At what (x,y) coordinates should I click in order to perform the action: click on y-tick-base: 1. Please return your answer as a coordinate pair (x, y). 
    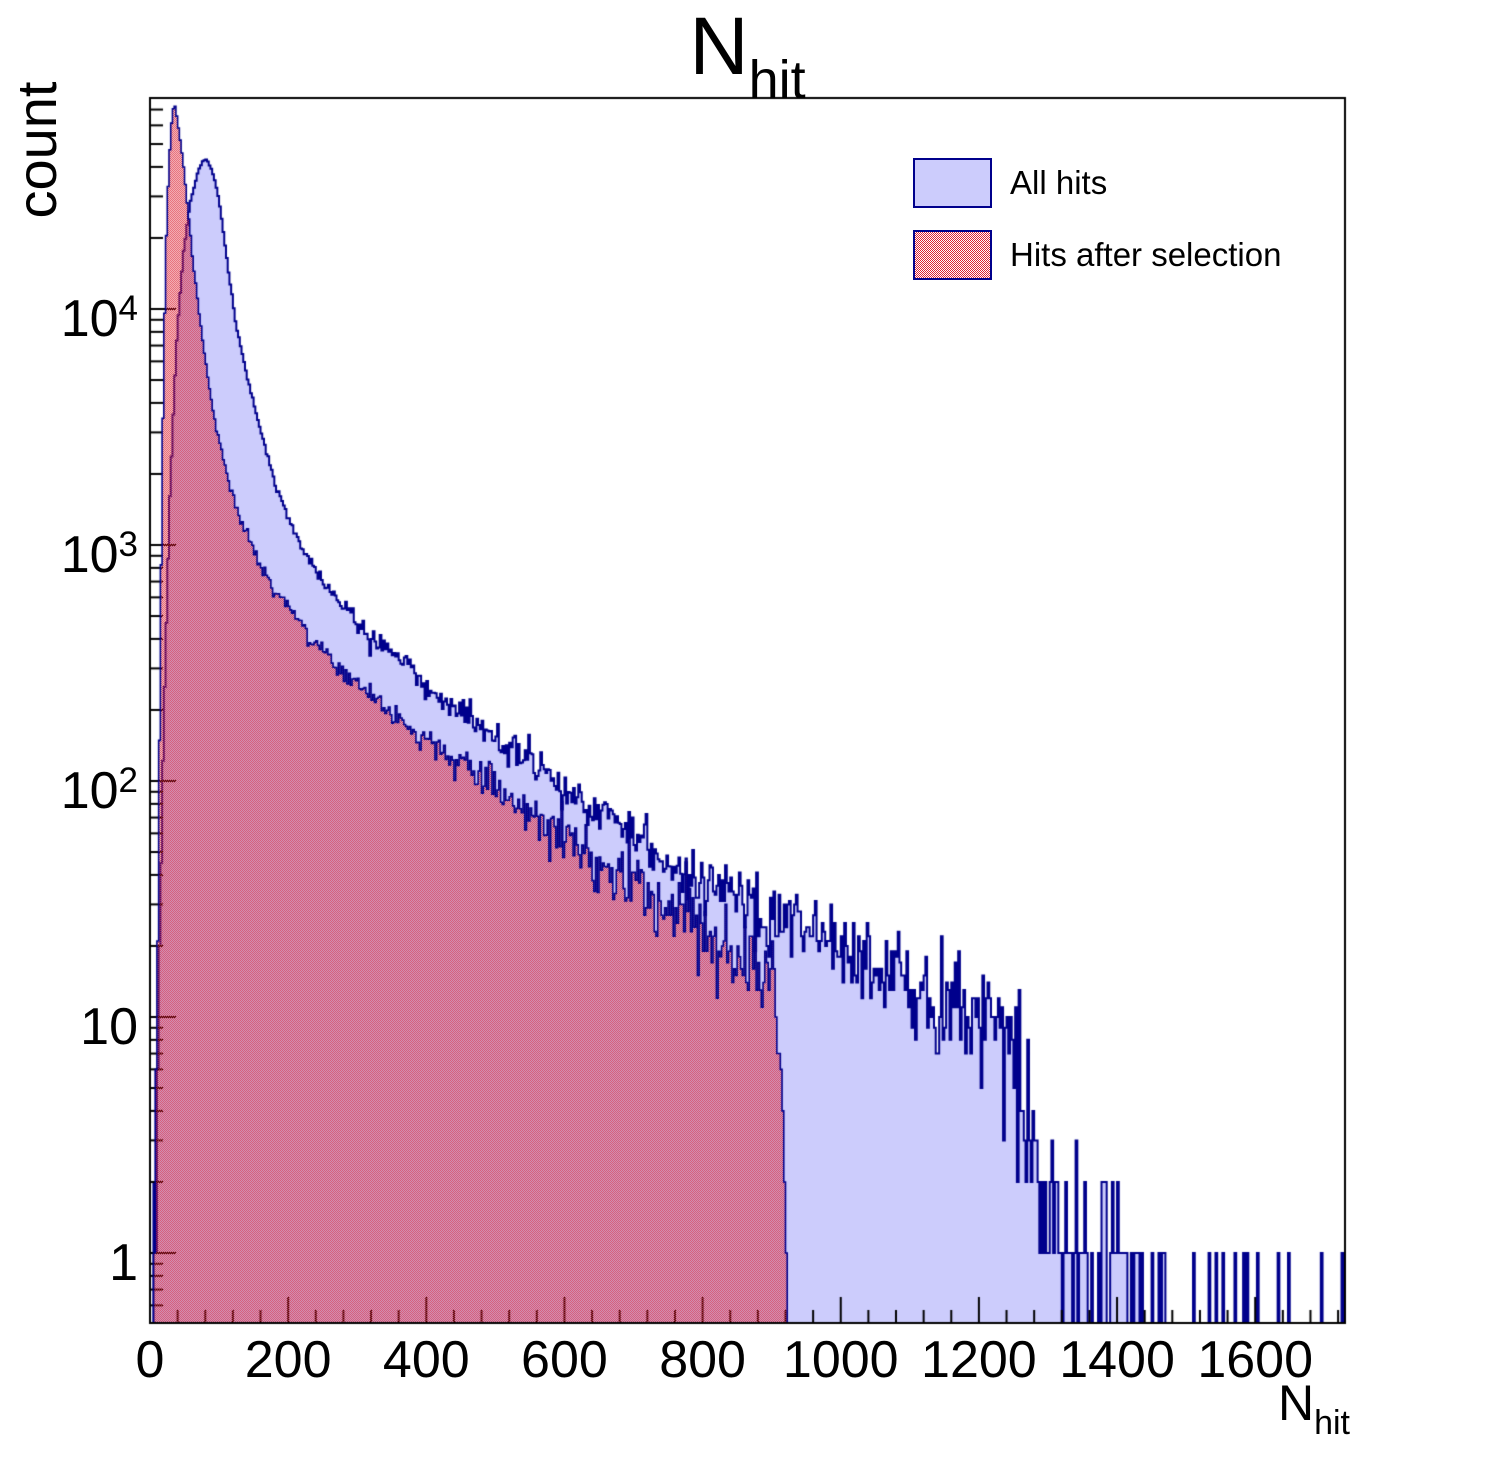
    Looking at the image, I should click on (123, 1263).